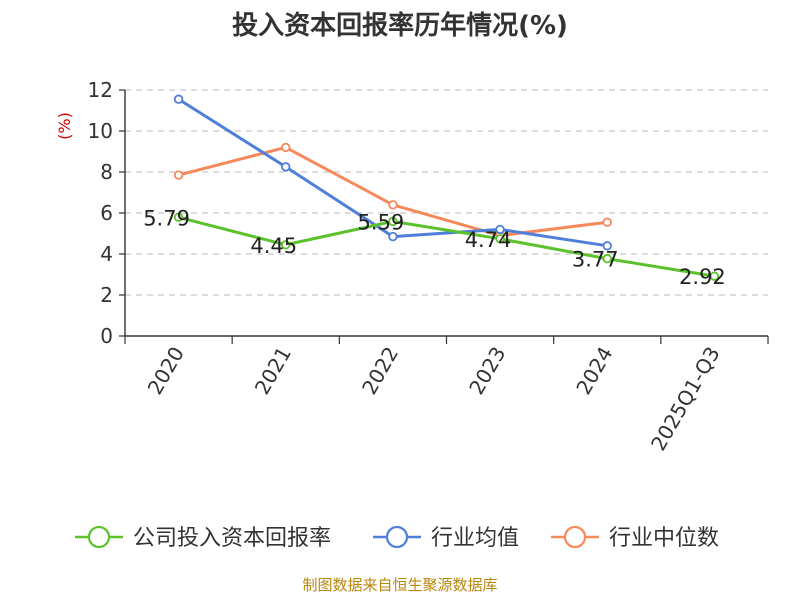  Describe the element at coordinates (178, 99) in the screenshot. I see `series-1-point-2020` at that location.